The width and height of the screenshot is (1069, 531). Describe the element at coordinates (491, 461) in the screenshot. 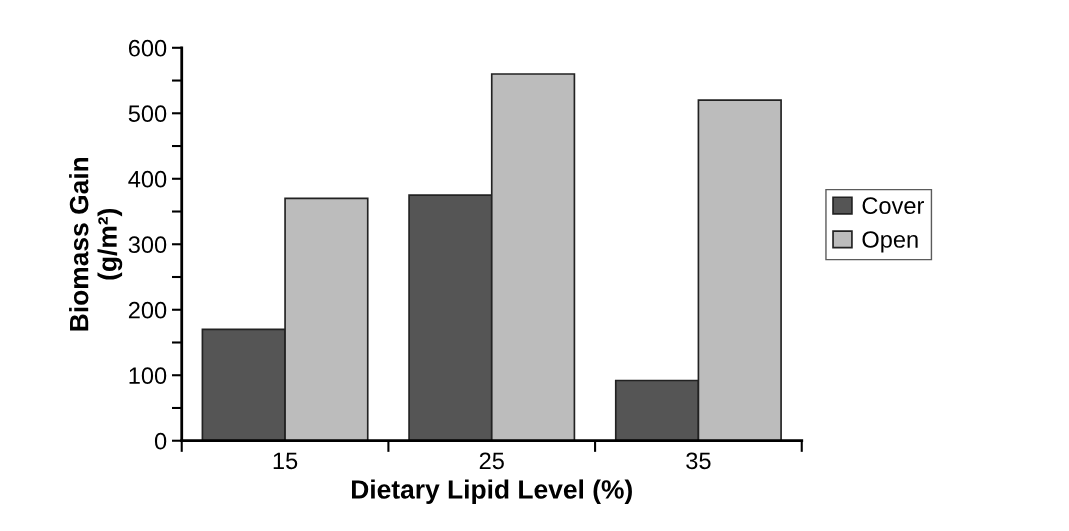

I see `x-tick-label: 25` at that location.